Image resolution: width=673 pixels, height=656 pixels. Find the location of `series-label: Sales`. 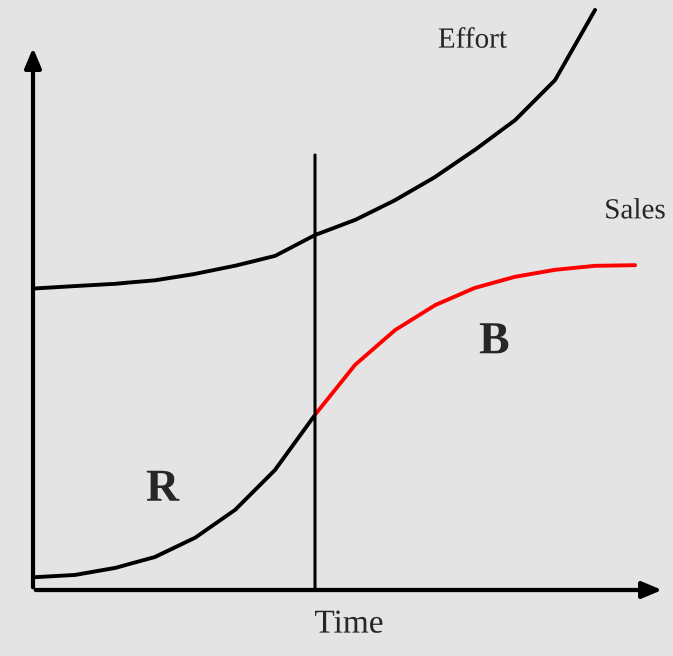

series-label: Sales is located at coordinates (635, 208).